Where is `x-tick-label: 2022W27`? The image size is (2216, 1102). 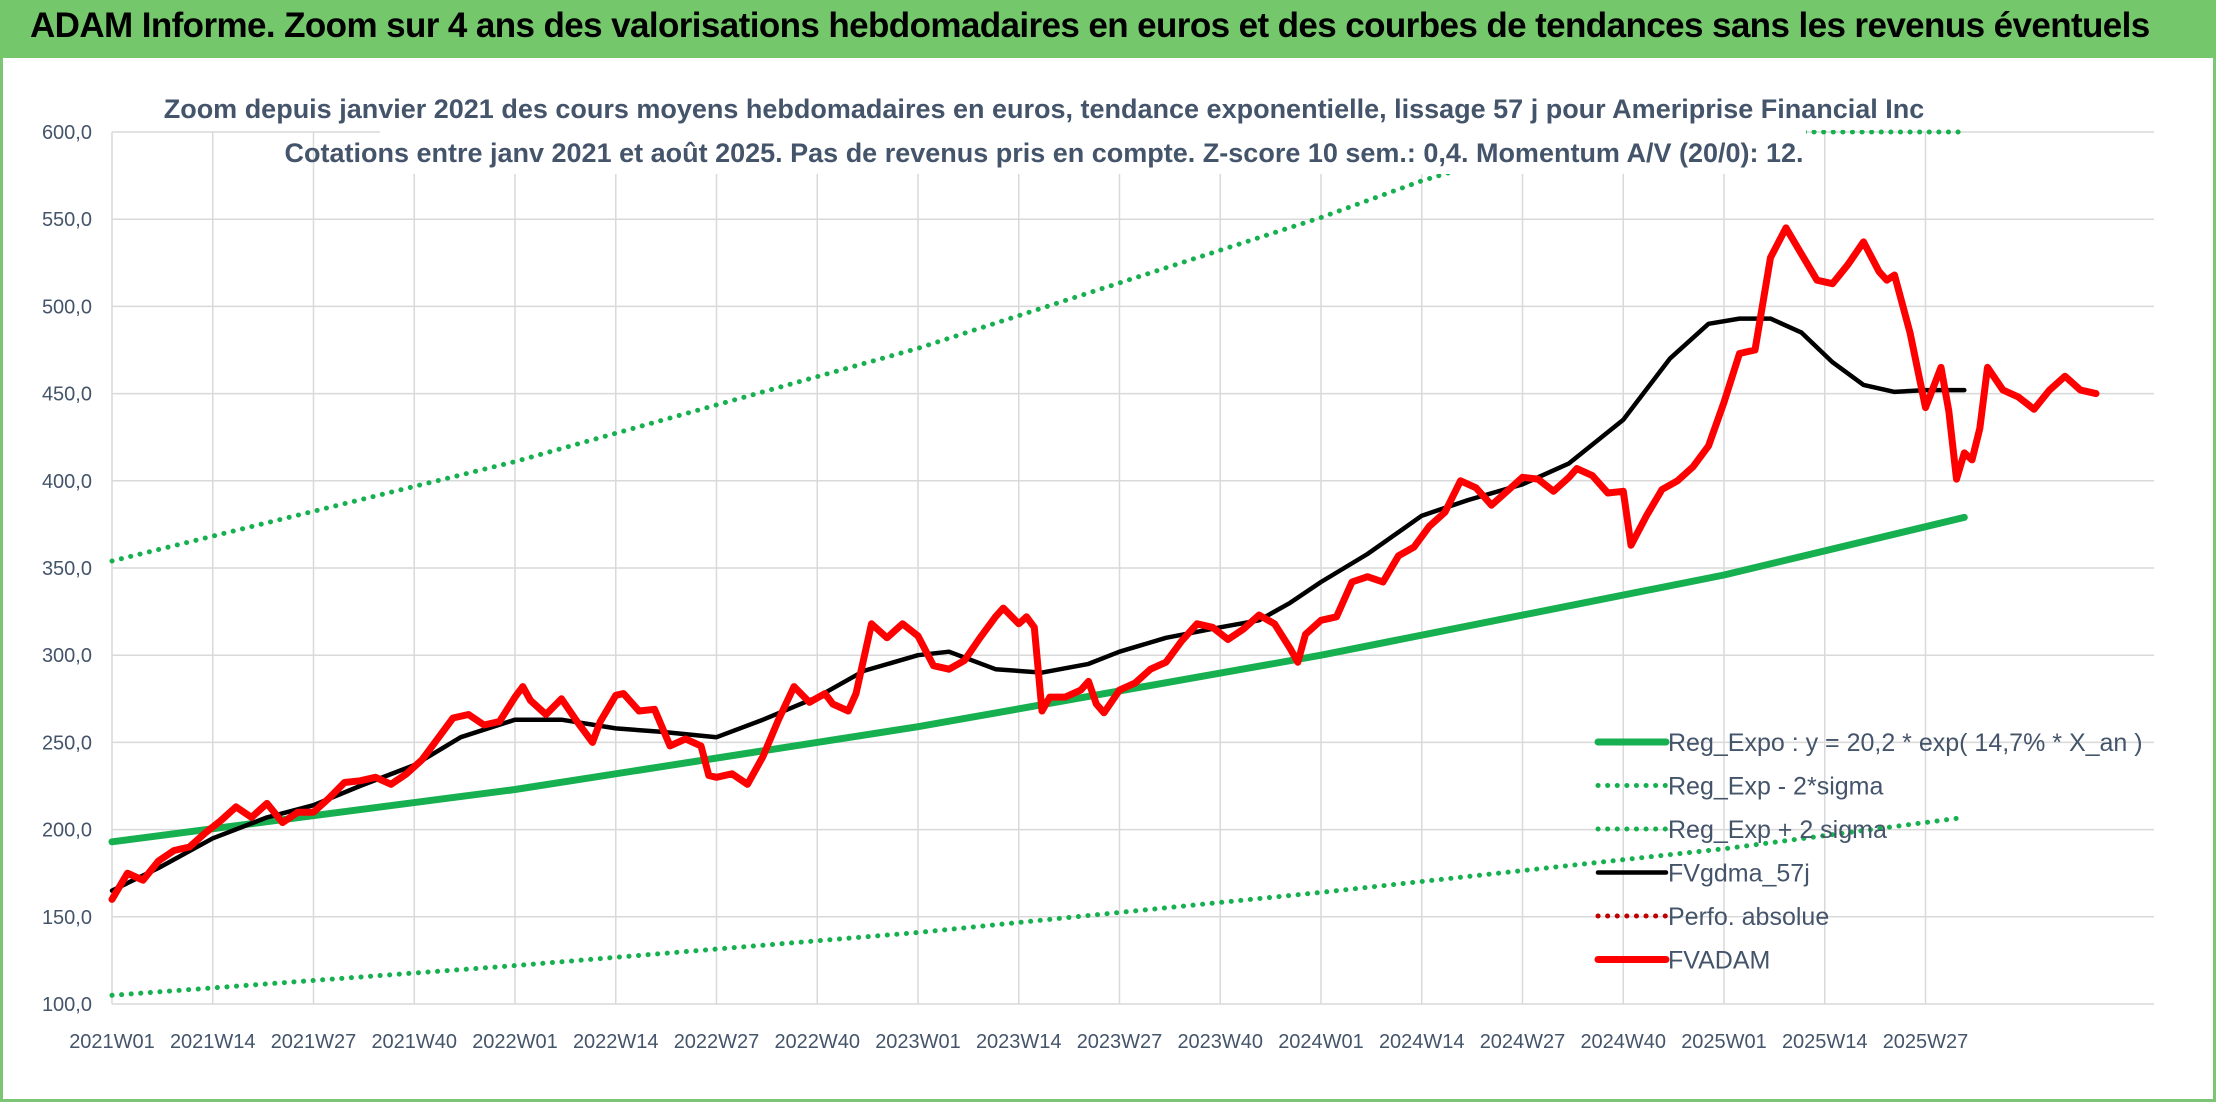 x-tick-label: 2022W27 is located at coordinates (717, 1042).